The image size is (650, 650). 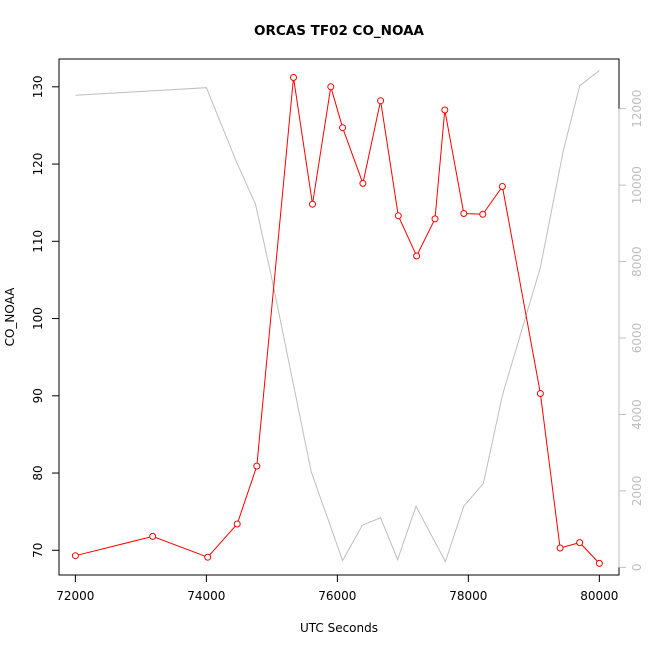 What do you see at coordinates (10, 317) in the screenshot?
I see `y-axis-label: CO_NOAA` at bounding box center [10, 317].